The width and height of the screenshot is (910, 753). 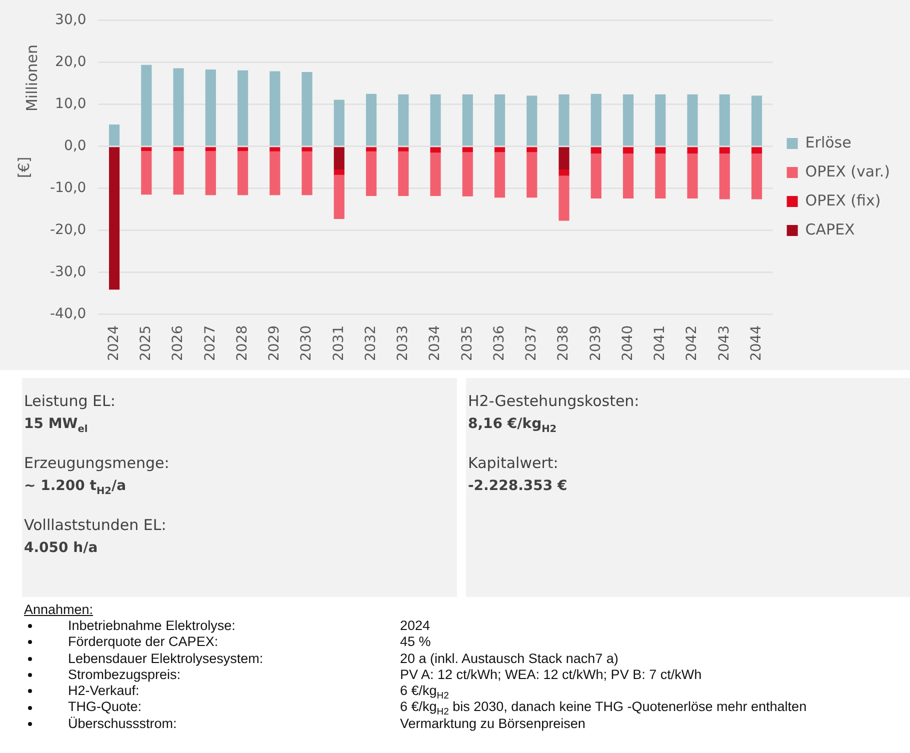 What do you see at coordinates (23, 167) in the screenshot?
I see `y-axis-title: [€]` at bounding box center [23, 167].